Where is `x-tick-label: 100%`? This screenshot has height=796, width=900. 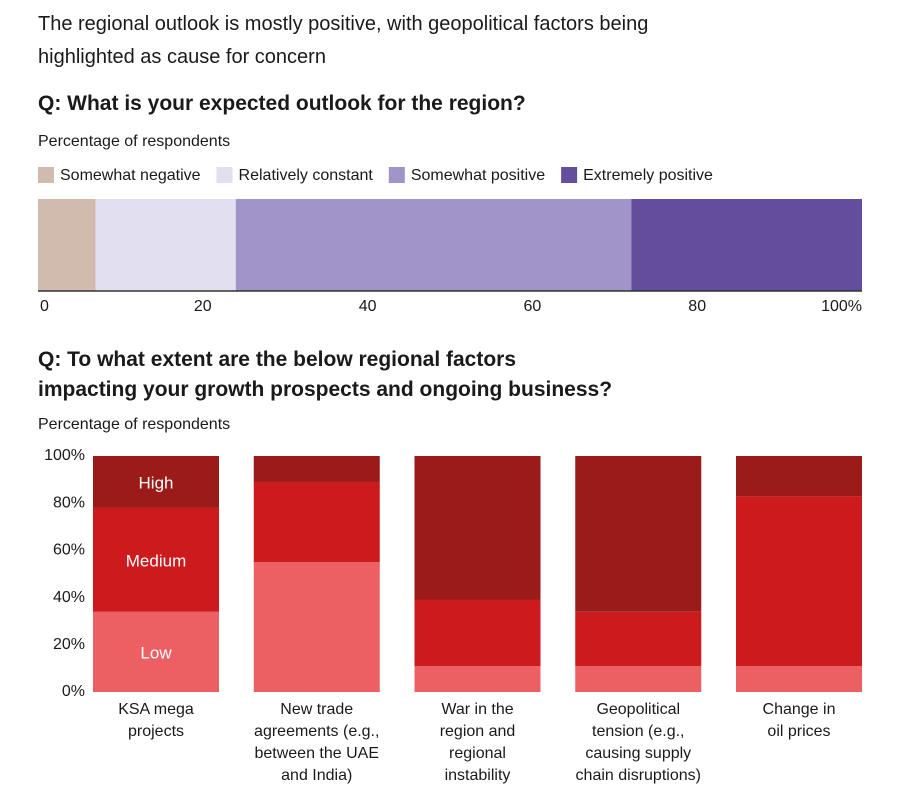
x-tick-label: 100% is located at coordinates (841, 306).